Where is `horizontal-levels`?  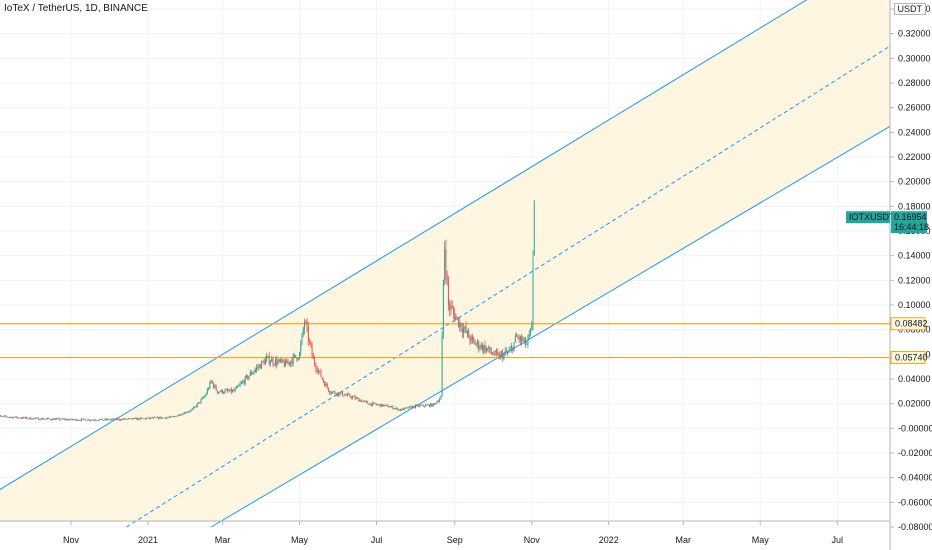
horizontal-levels is located at coordinates (445, 341).